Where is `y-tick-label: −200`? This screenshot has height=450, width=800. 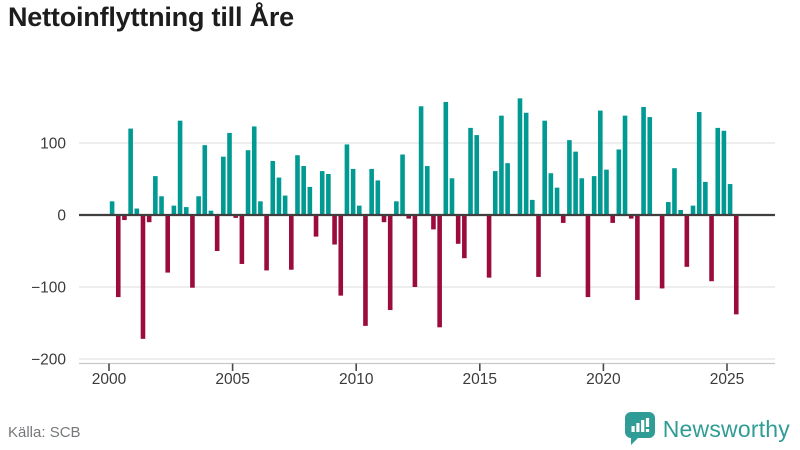 y-tick-label: −200 is located at coordinates (48, 360).